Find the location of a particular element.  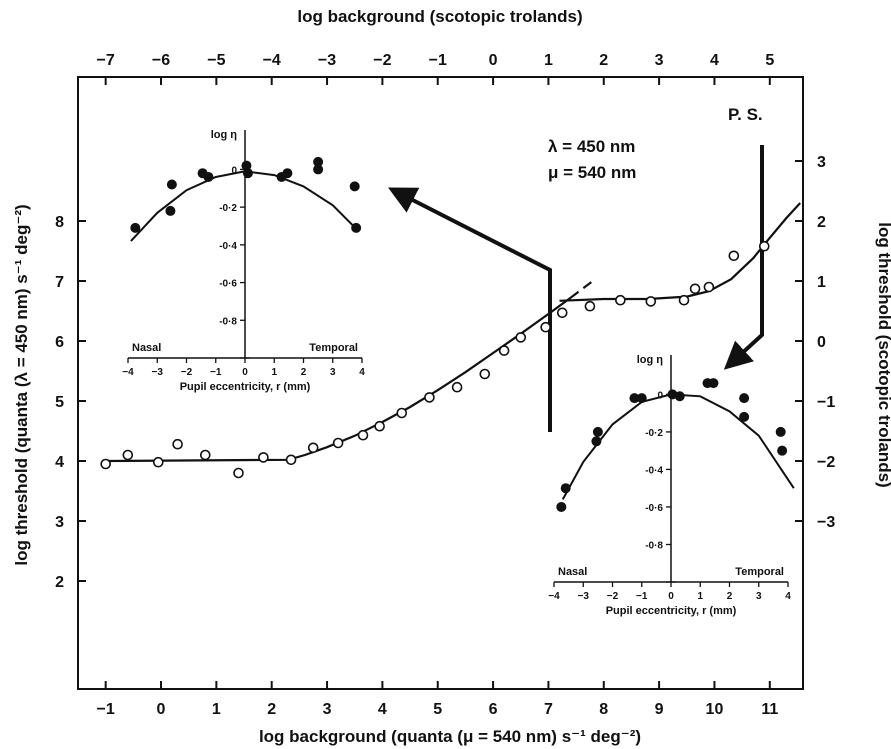

inset-y-tick-label: 0 is located at coordinates (234, 170).